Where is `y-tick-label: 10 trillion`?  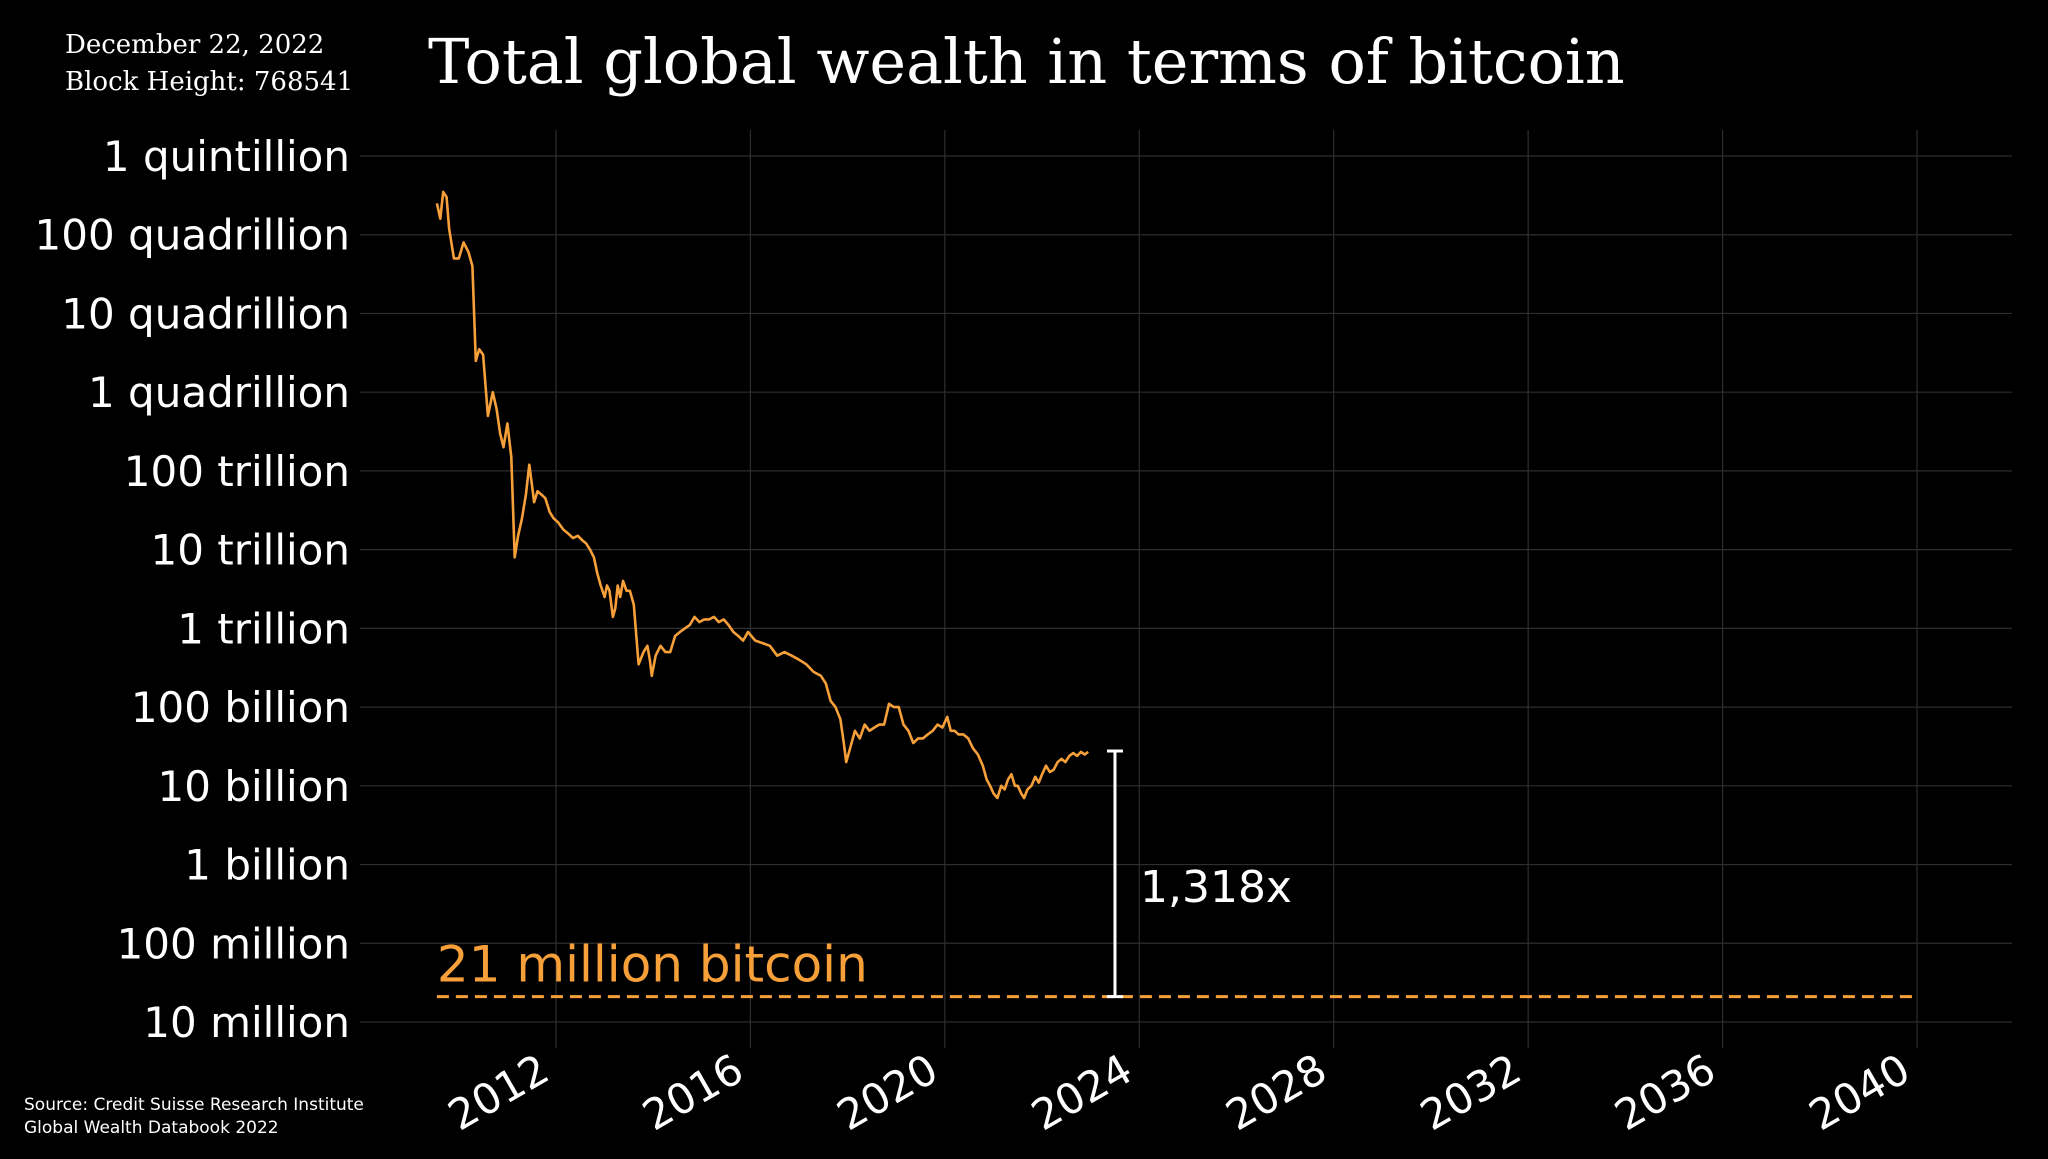
y-tick-label: 10 trillion is located at coordinates (250, 550).